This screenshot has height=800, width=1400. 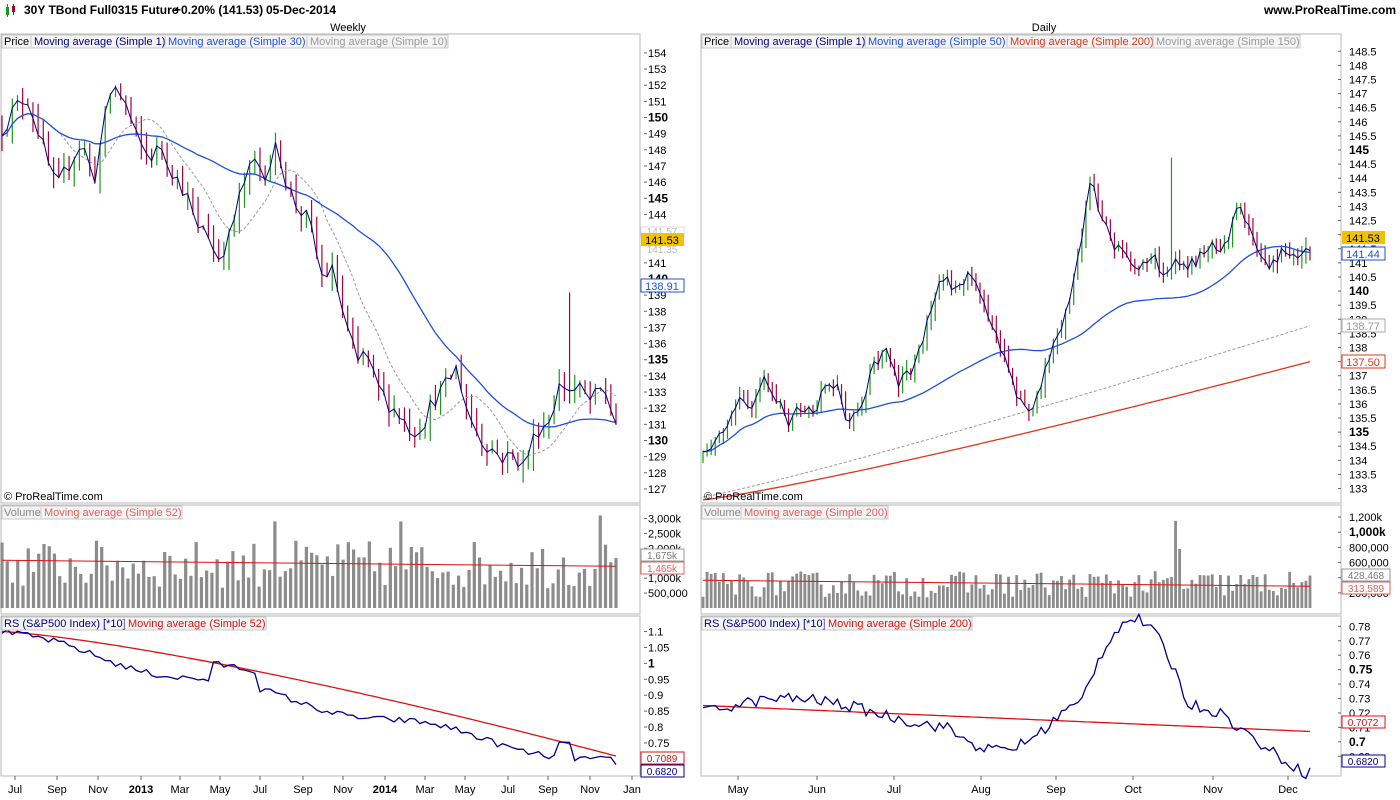 What do you see at coordinates (795, 512) in the screenshot?
I see `daily-volume-legend: Volume Moving average (Simple 200)` at bounding box center [795, 512].